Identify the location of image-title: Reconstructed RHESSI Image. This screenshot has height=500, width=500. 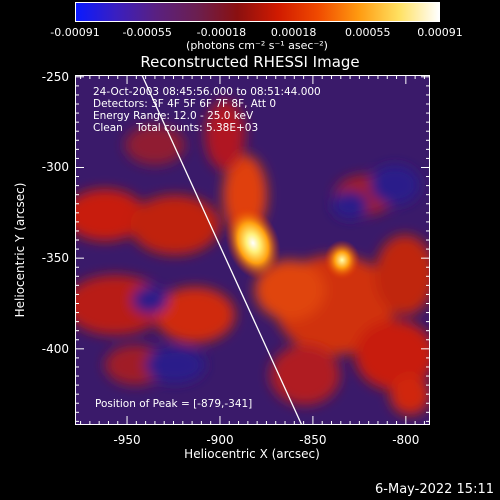
(250, 62).